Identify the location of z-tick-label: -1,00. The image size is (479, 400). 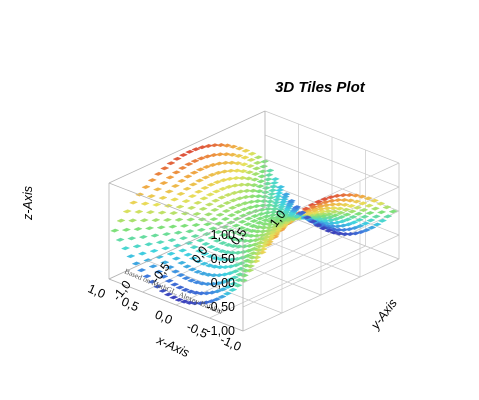
(221, 331).